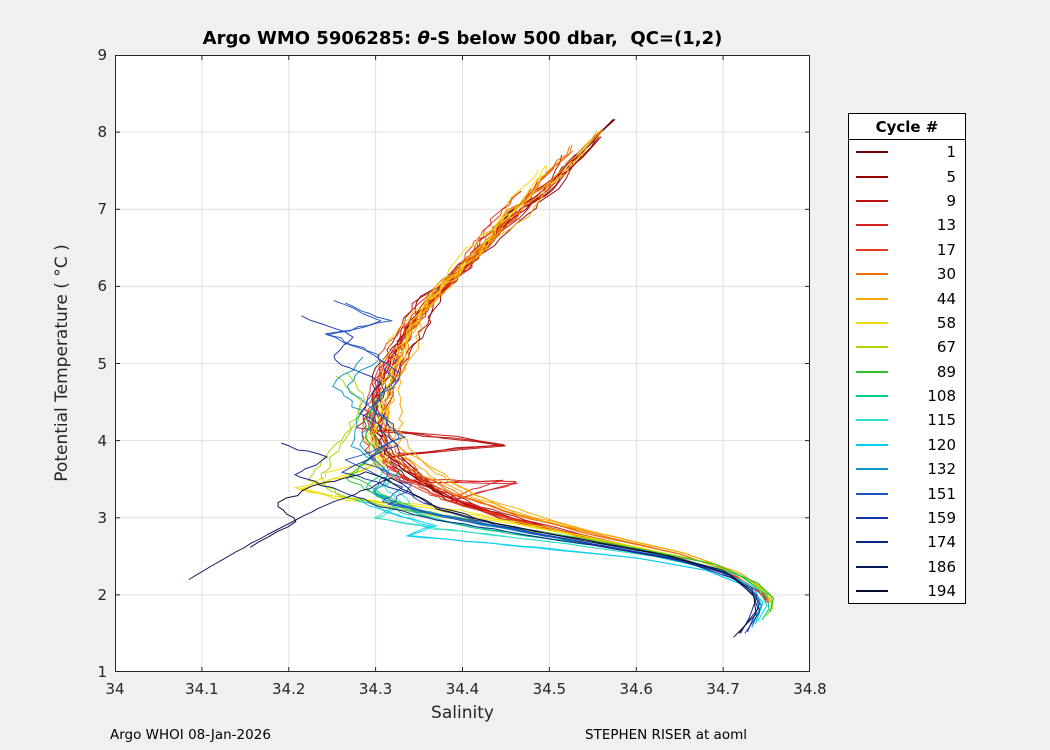 The image size is (1050, 750). What do you see at coordinates (907, 298) in the screenshot?
I see `legend-item: 44` at bounding box center [907, 298].